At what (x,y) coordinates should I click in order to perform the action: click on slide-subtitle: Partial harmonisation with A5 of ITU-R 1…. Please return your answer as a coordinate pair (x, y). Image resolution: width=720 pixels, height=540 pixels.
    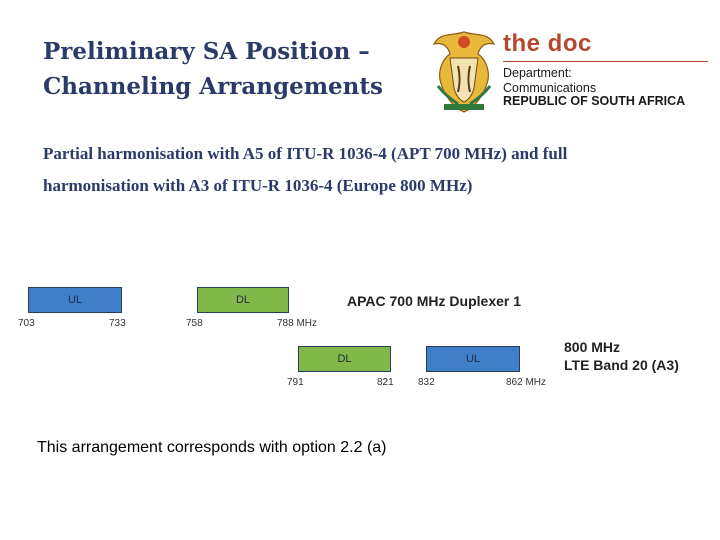
    Looking at the image, I should click on (353, 170).